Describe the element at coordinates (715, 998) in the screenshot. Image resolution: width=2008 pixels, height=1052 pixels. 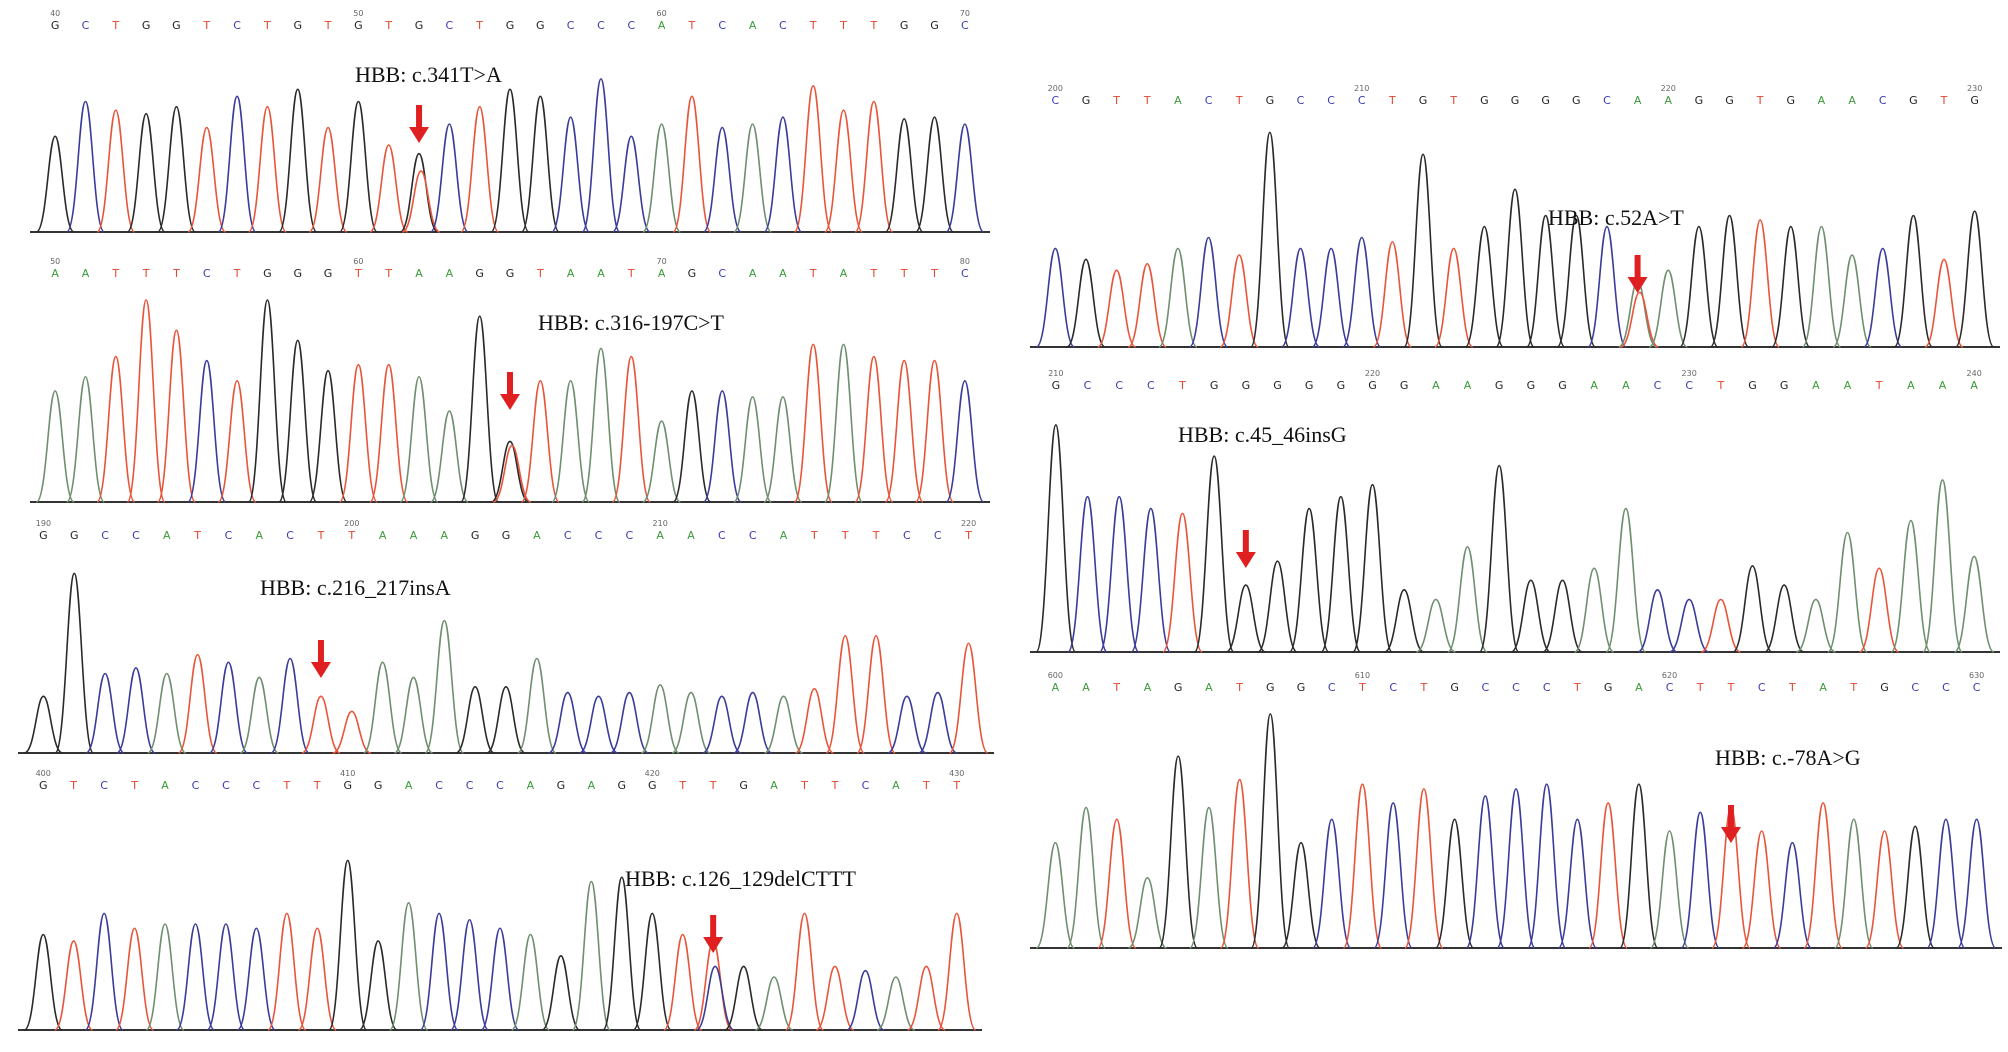
I see `secondary-peak-C` at that location.